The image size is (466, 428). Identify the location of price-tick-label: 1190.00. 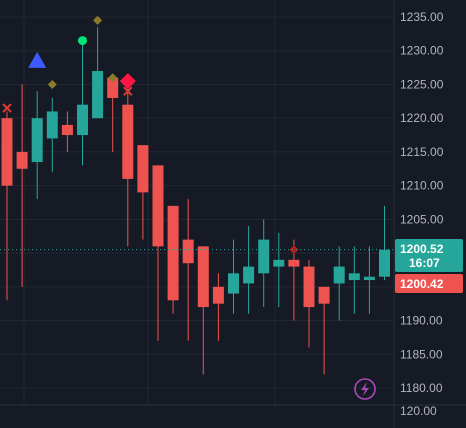
(421, 321).